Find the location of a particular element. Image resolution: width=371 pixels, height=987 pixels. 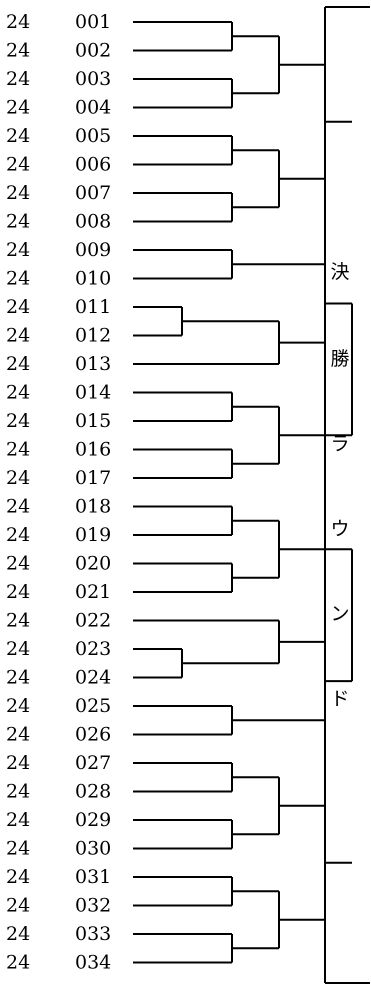

entry-number: 011 is located at coordinates (93, 307).